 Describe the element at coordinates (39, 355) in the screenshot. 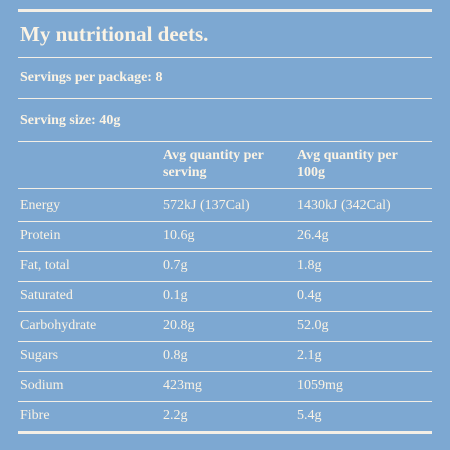

I see `nutrient-name: Sugars` at that location.